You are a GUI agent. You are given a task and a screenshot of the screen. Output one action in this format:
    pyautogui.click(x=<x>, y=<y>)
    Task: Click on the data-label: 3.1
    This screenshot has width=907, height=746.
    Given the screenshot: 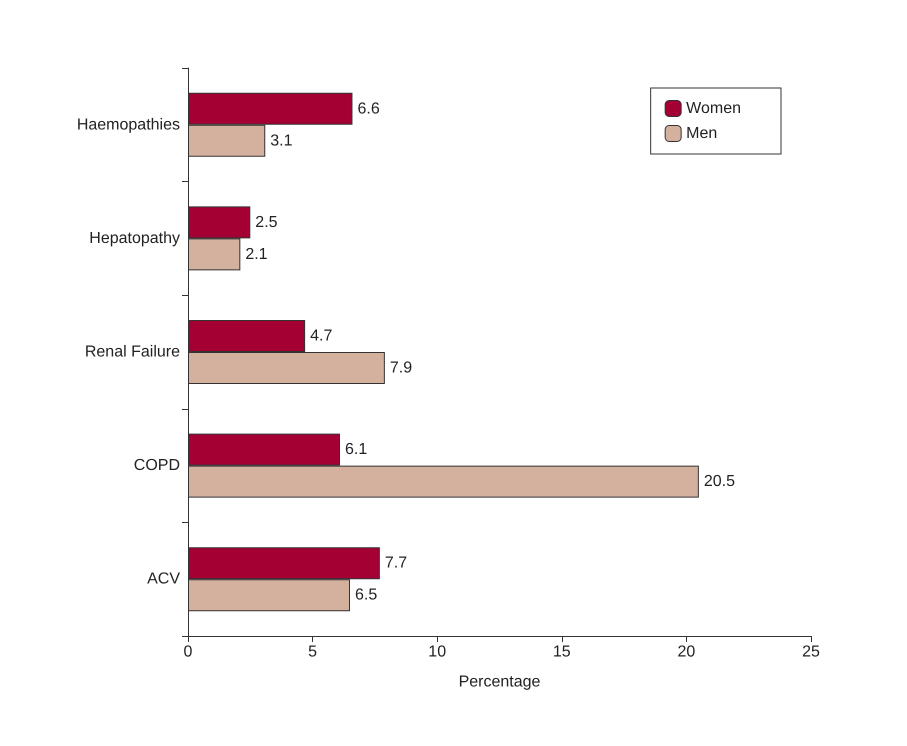 What is the action you would take?
    pyautogui.click(x=281, y=141)
    